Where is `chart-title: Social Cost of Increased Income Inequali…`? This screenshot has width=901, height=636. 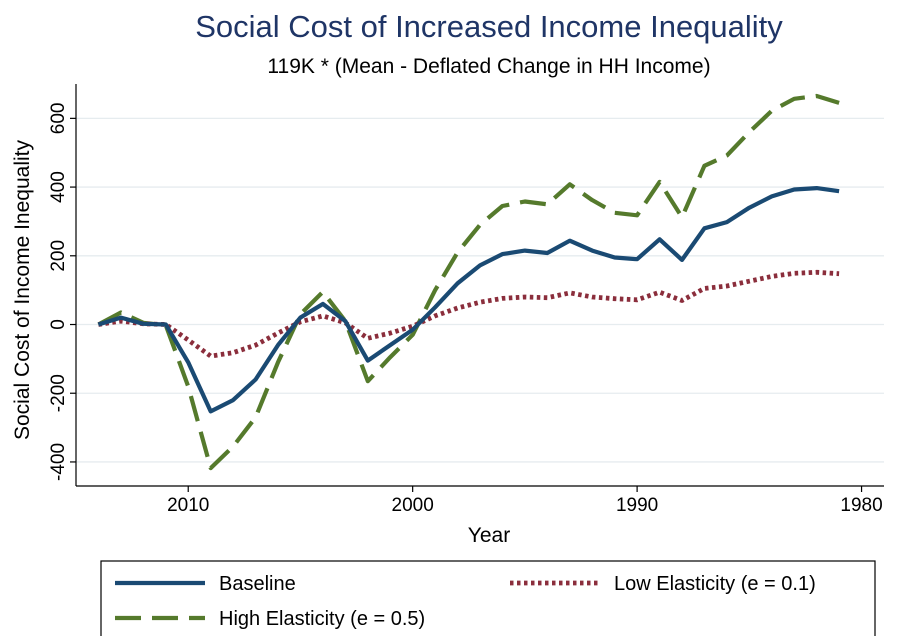 chart-title: Social Cost of Increased Income Inequali… is located at coordinates (489, 26).